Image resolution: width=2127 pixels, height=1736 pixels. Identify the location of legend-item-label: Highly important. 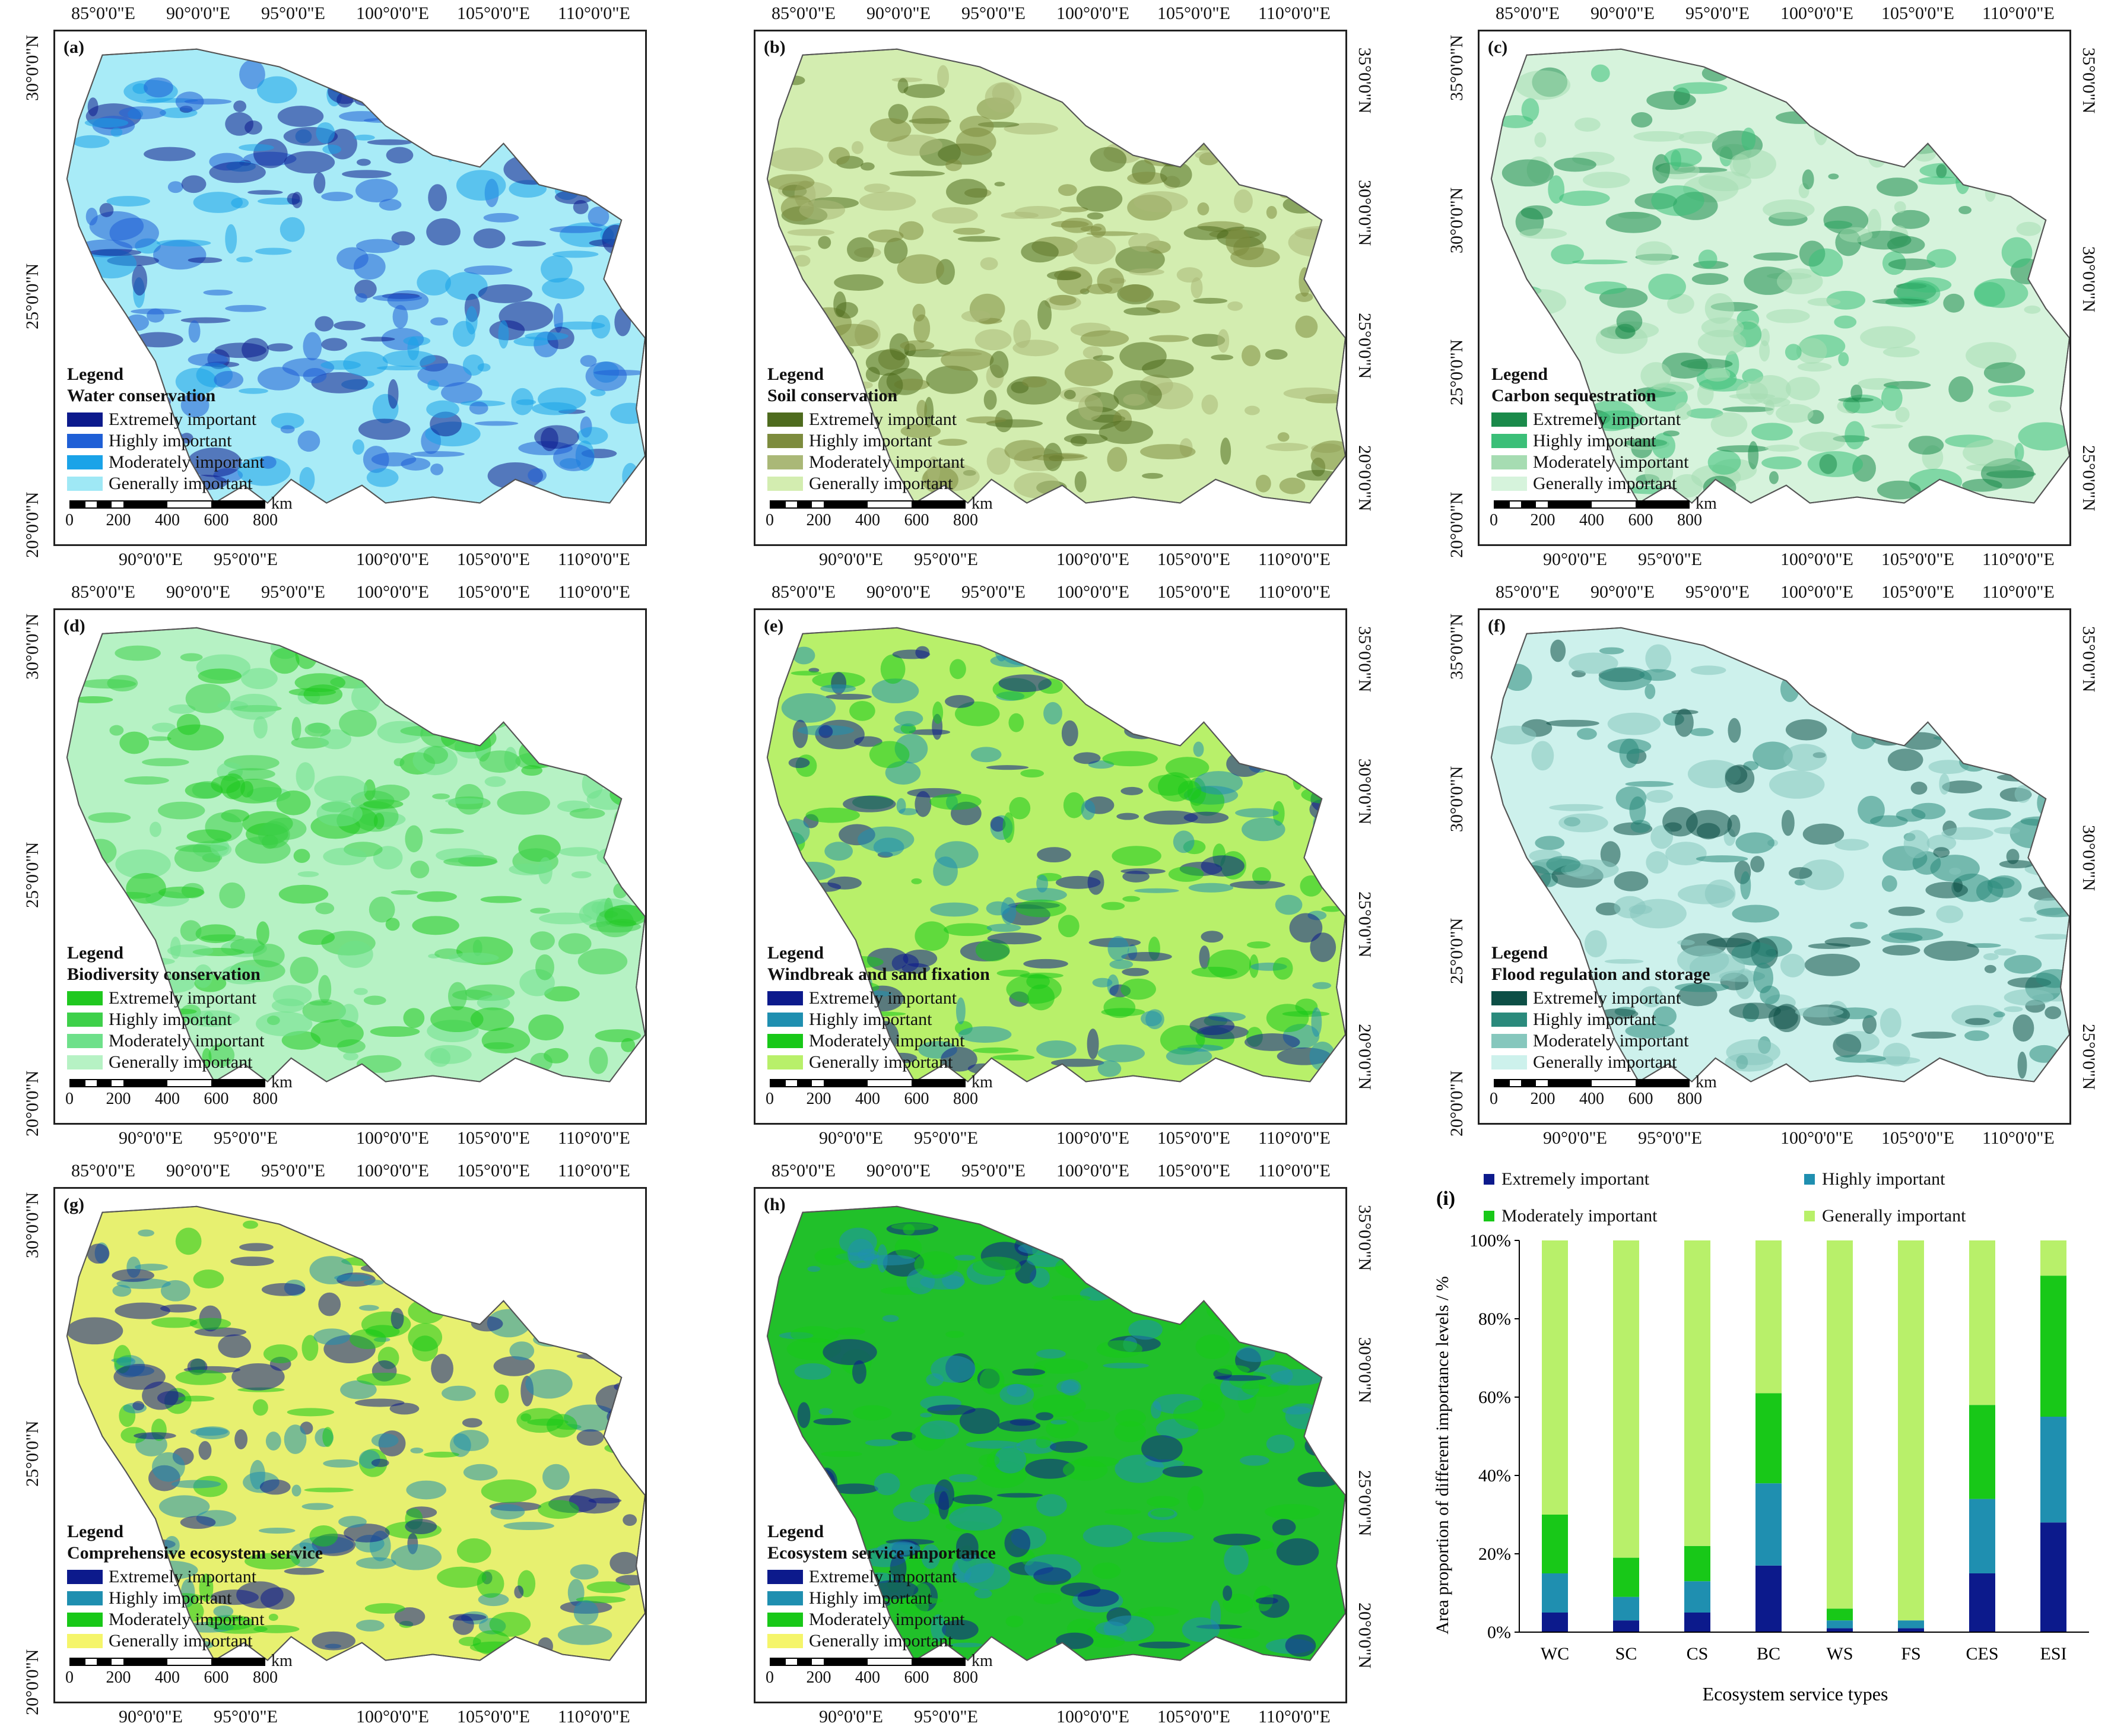
(1594, 440).